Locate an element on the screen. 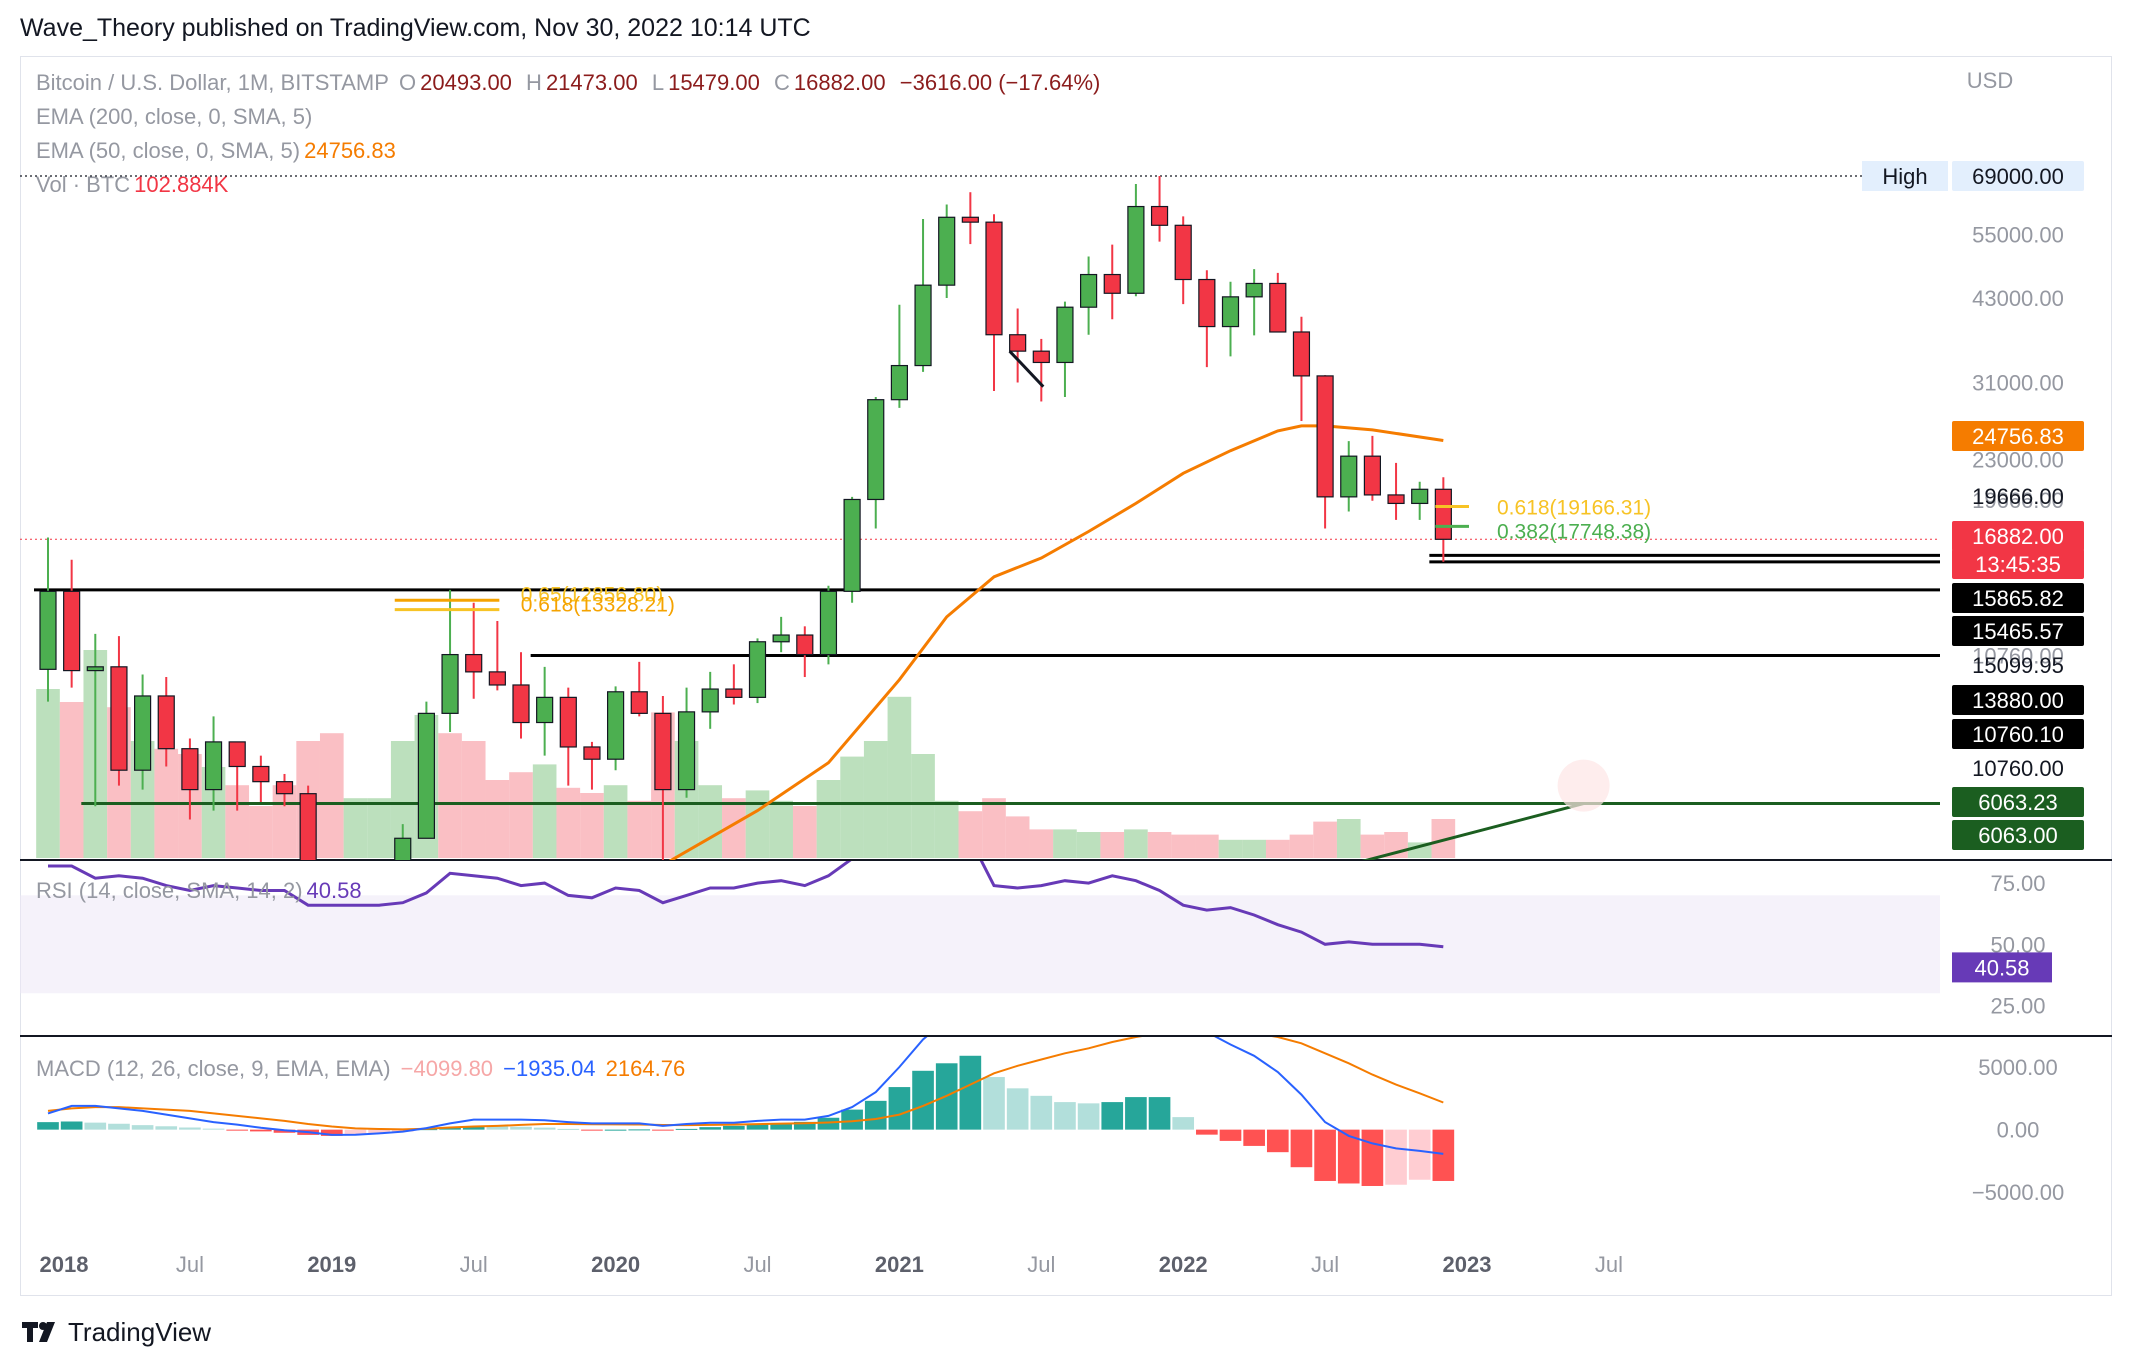  ema50-legend: EMA (50, close, 0, SMA, 5) 24756.83 is located at coordinates (216, 150).